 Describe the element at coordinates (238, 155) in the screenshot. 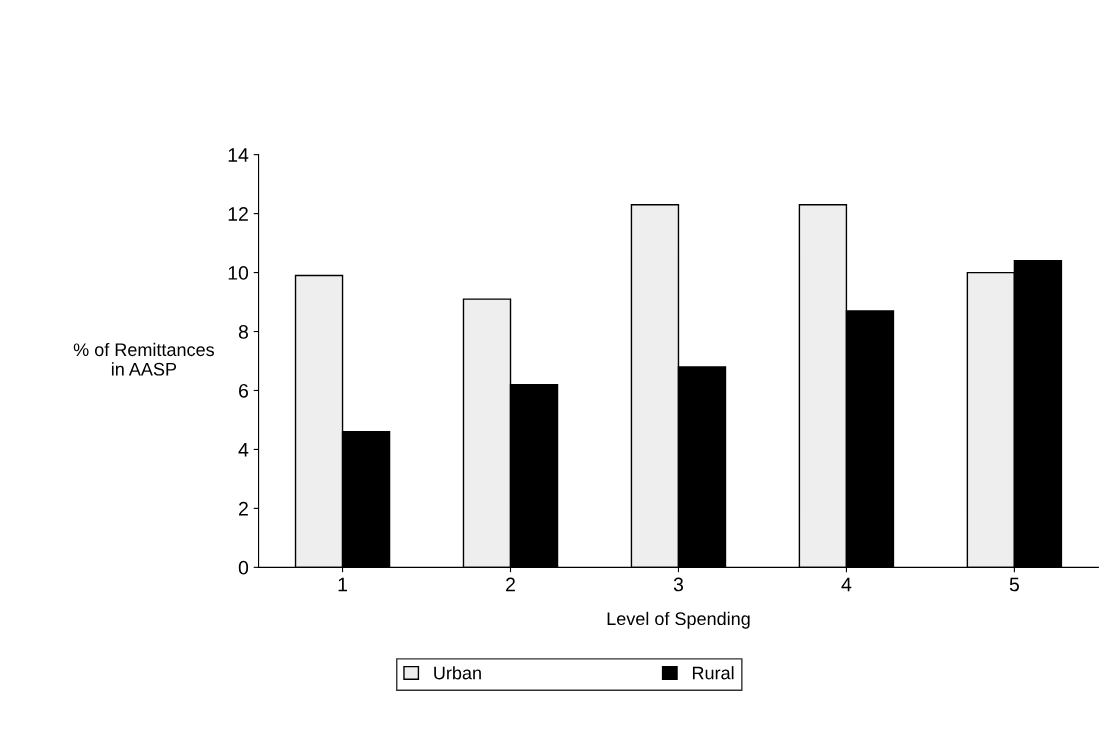

I see `y-tick-label: 14` at that location.